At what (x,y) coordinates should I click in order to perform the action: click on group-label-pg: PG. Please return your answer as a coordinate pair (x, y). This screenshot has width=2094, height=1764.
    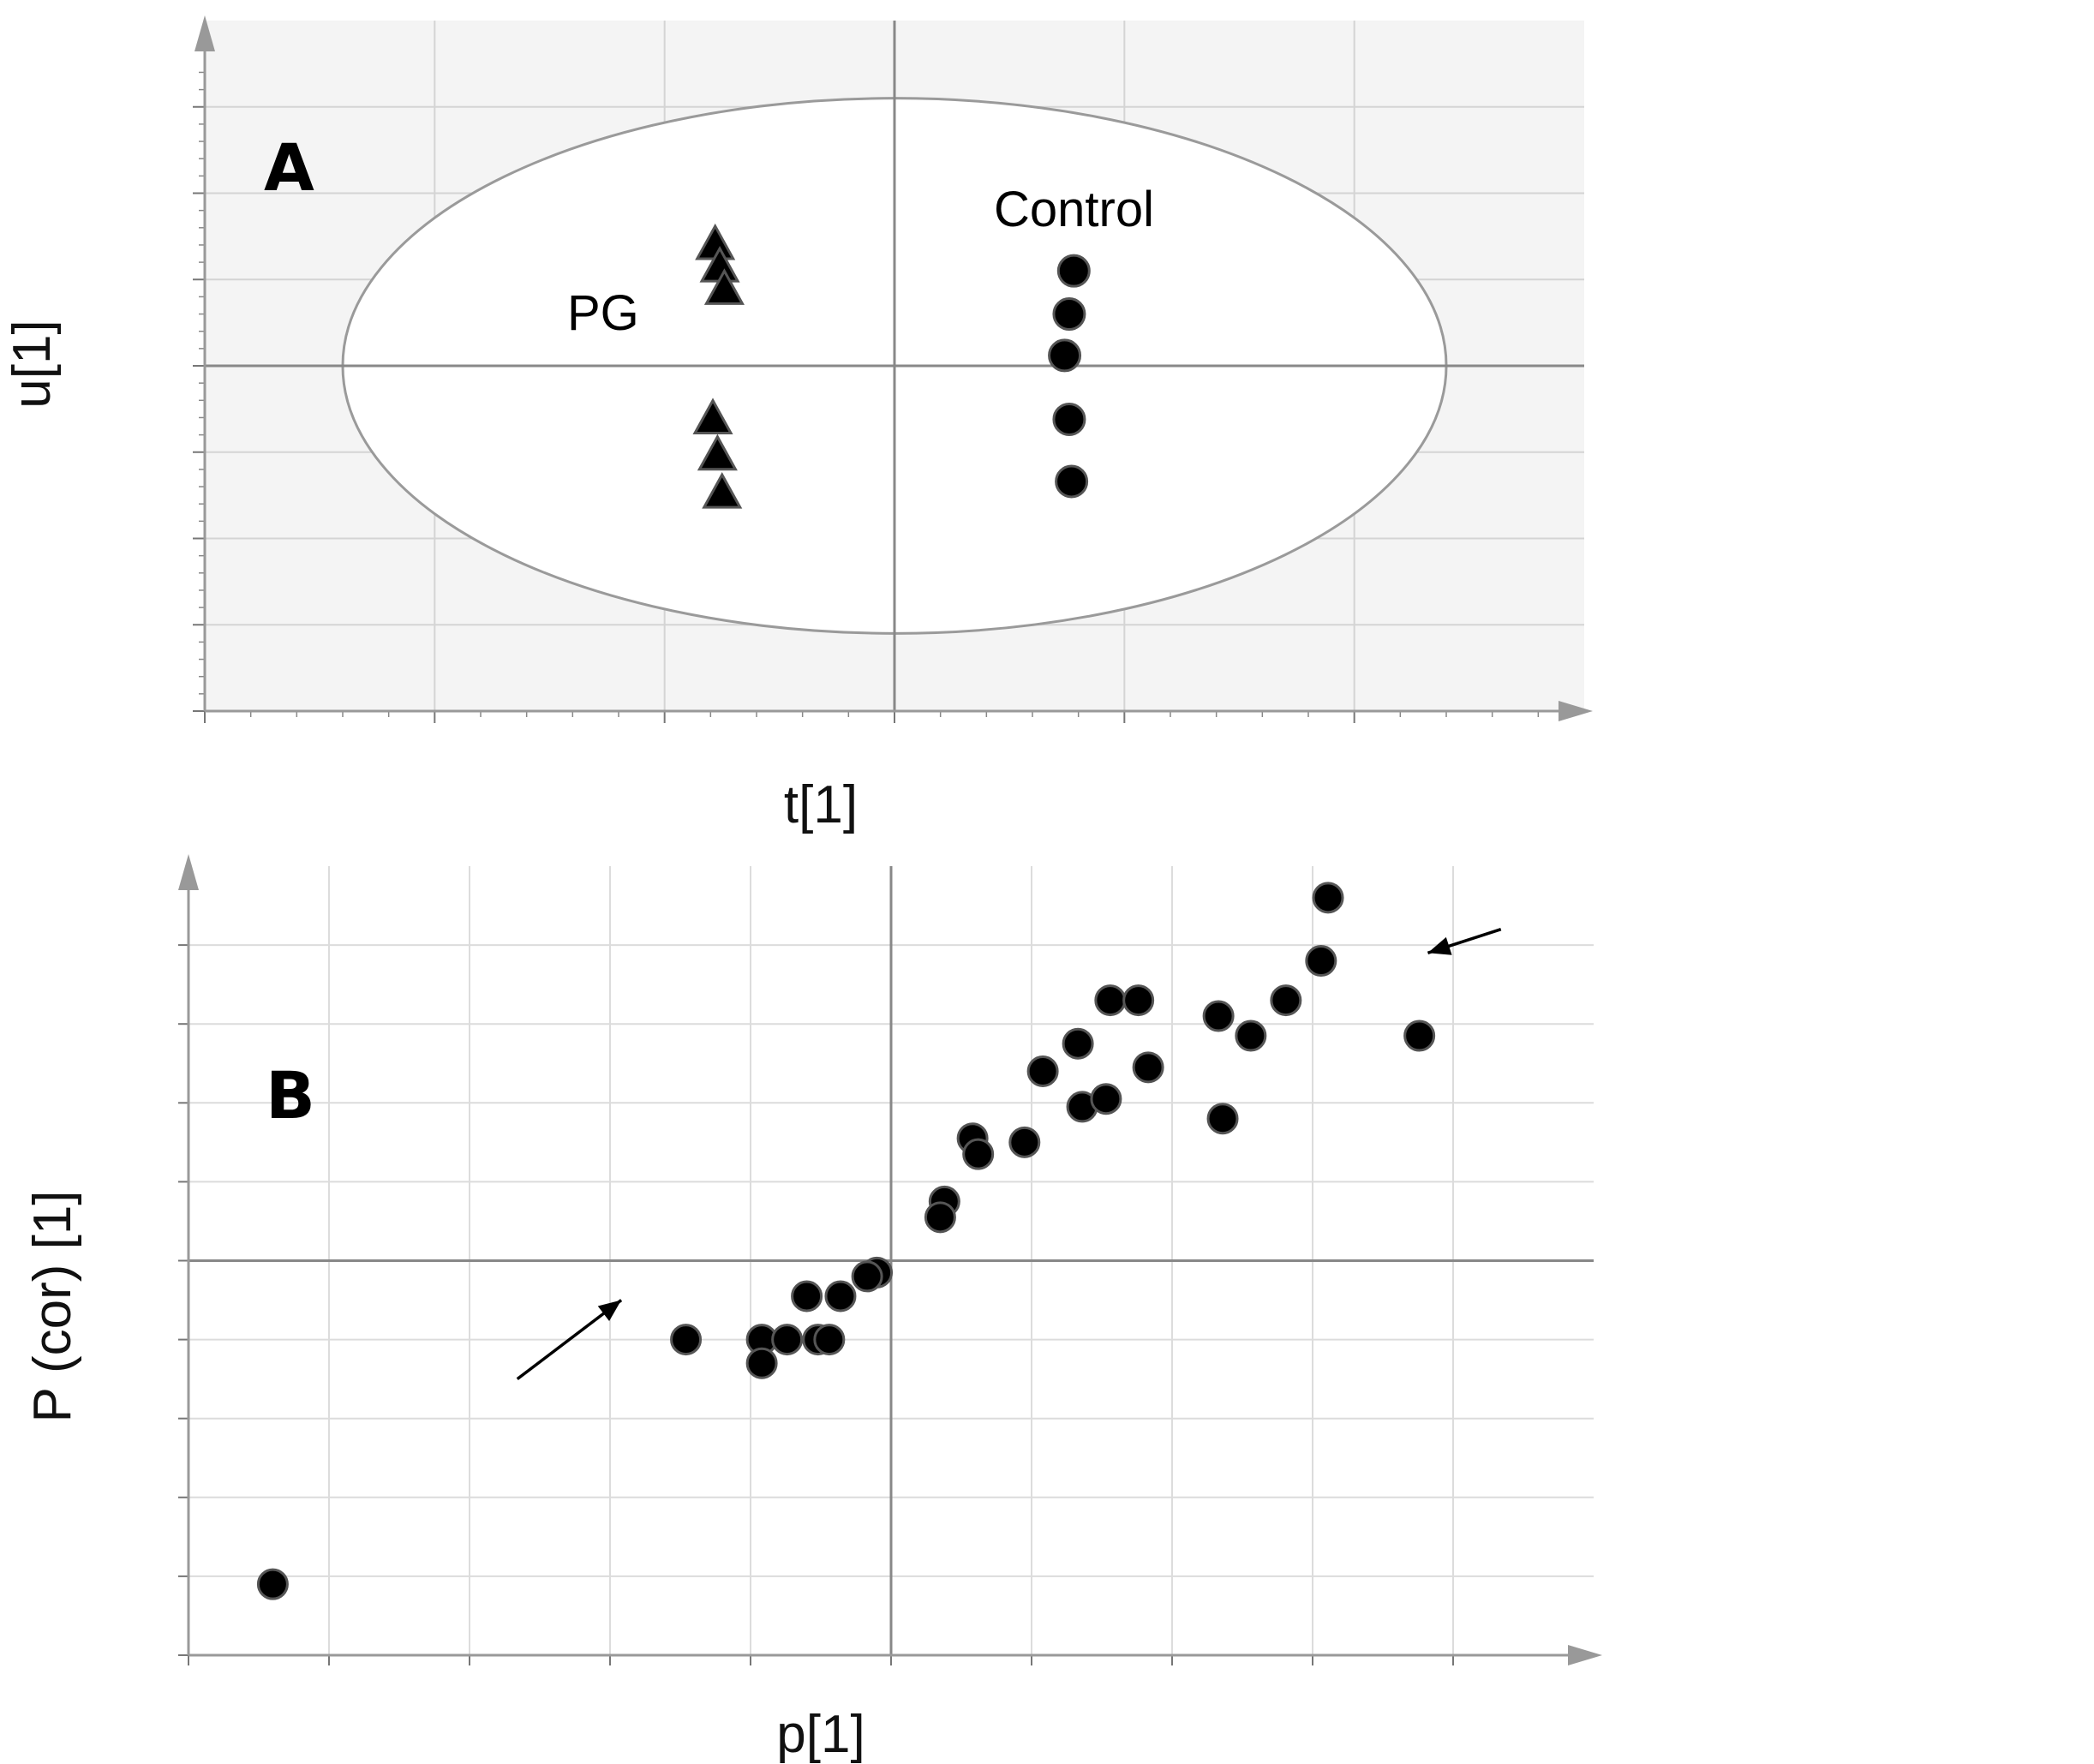
    Looking at the image, I should click on (603, 313).